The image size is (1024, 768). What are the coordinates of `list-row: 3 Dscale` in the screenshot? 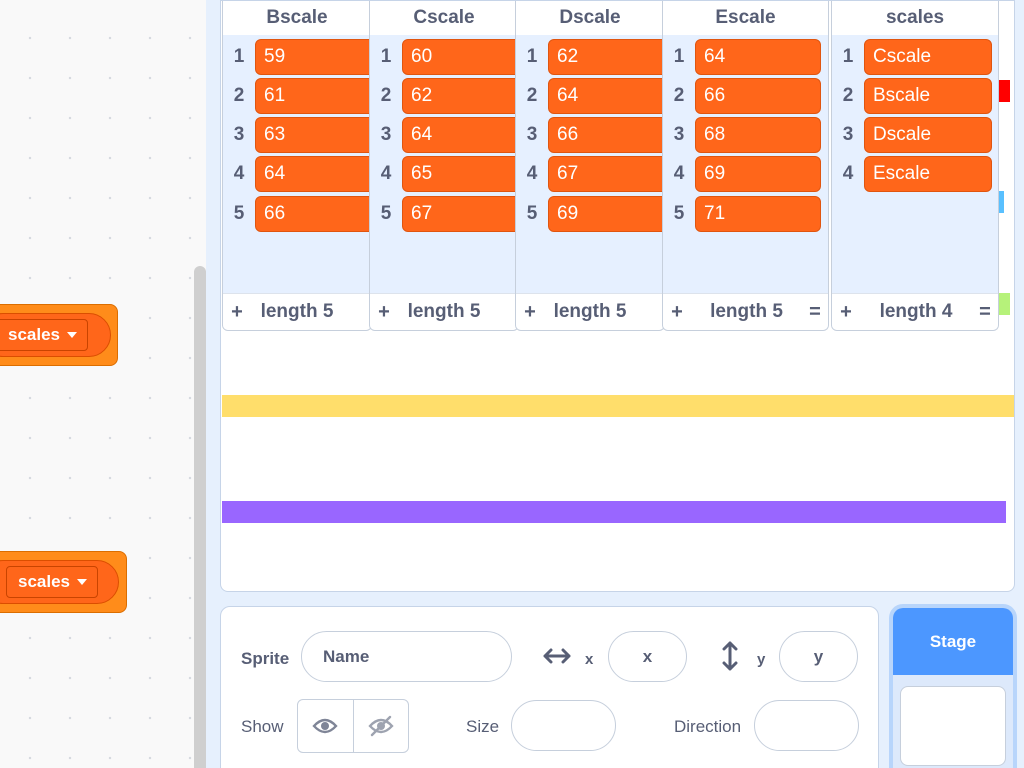 It's located at (912, 135).